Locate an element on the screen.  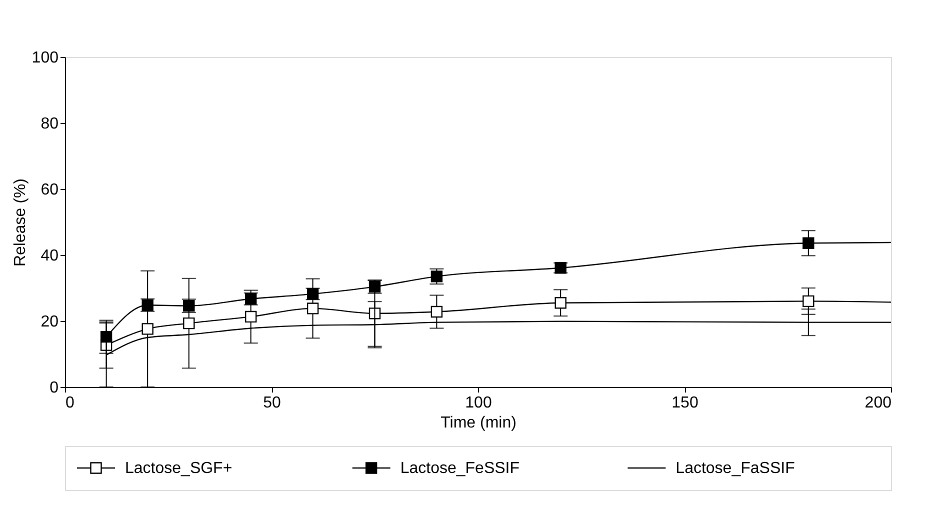
x-tick-label: 50 is located at coordinates (272, 403).